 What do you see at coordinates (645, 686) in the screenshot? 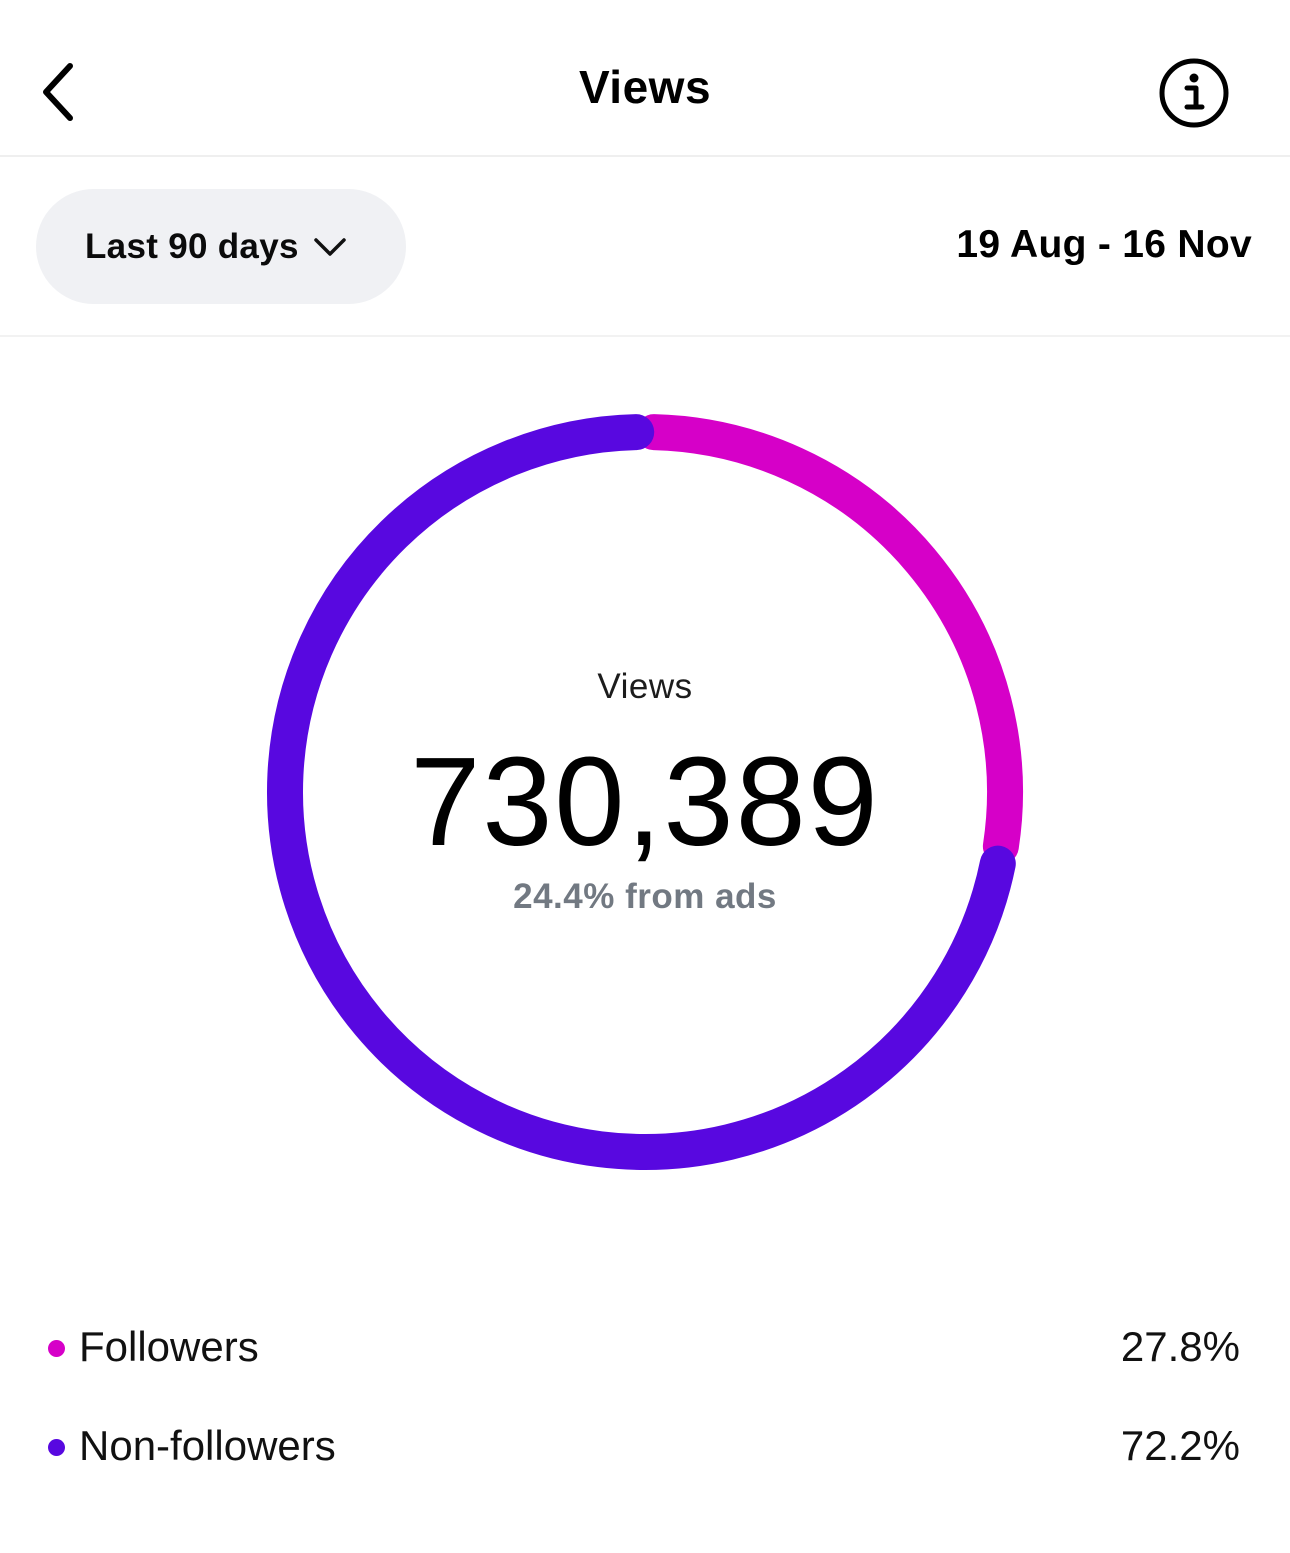
I see `chart-center-label: Views` at bounding box center [645, 686].